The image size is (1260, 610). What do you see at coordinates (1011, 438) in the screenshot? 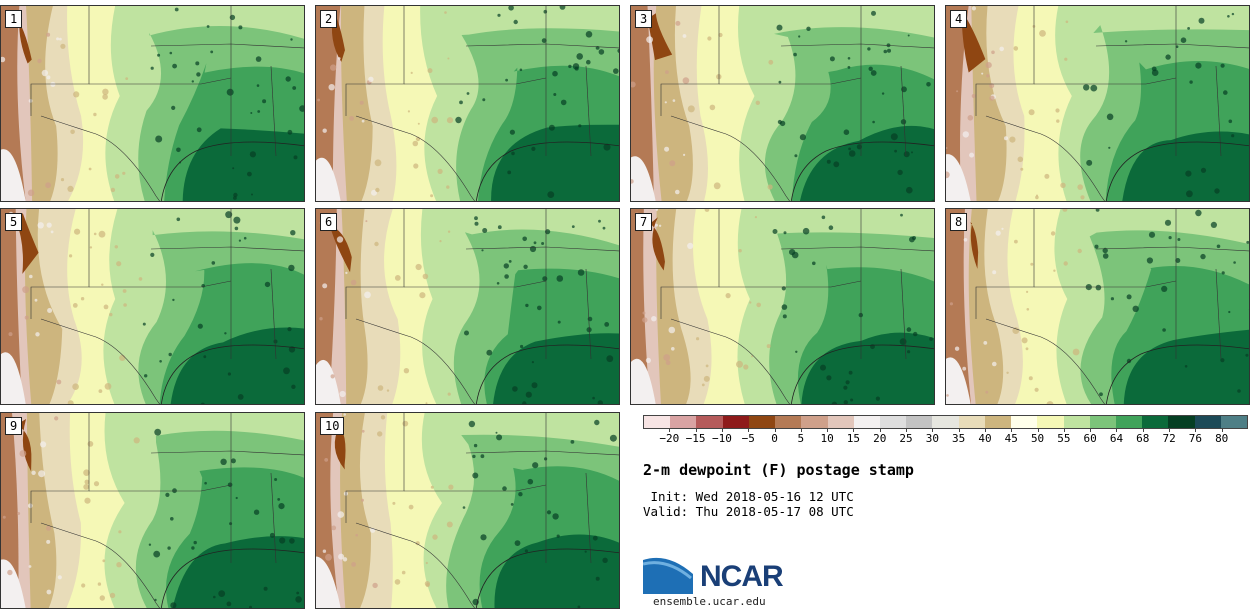
I see `colorbar-tick-label: 45` at bounding box center [1011, 438].